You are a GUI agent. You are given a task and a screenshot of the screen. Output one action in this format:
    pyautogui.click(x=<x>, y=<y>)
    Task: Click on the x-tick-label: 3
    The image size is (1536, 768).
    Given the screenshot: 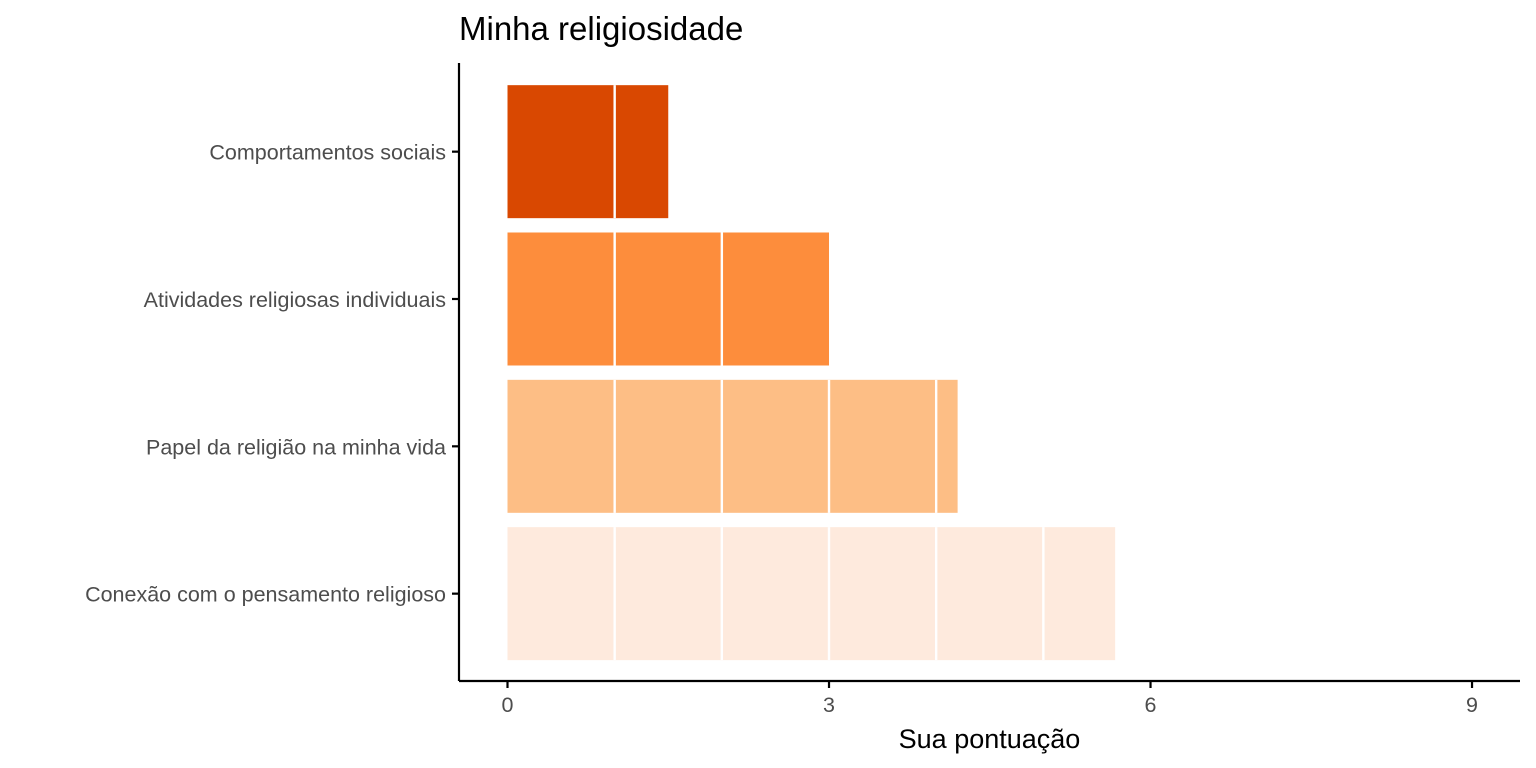 What is the action you would take?
    pyautogui.click(x=829, y=705)
    